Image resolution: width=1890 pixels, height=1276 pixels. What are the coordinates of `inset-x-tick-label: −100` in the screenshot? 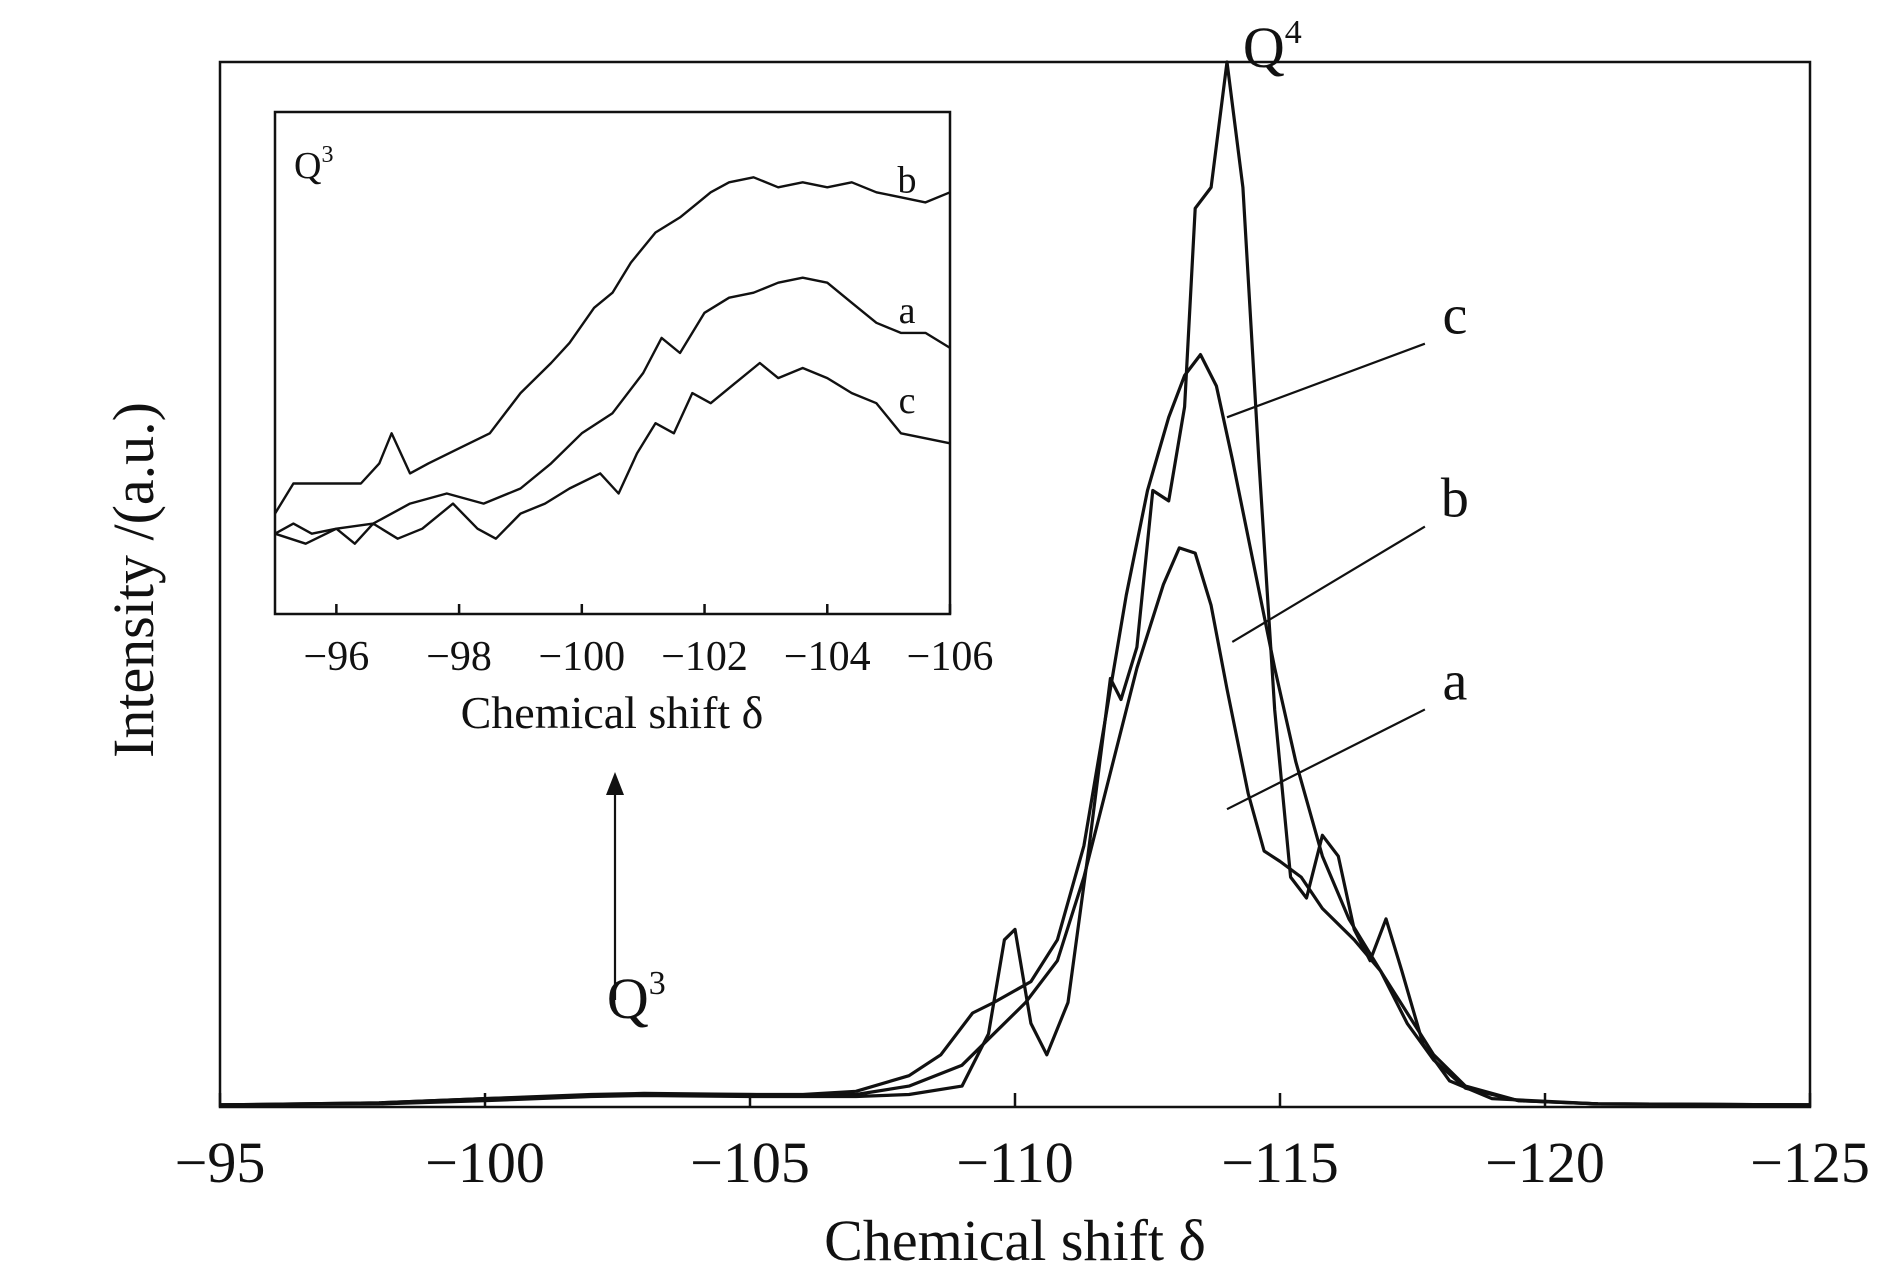 It's located at (581, 657).